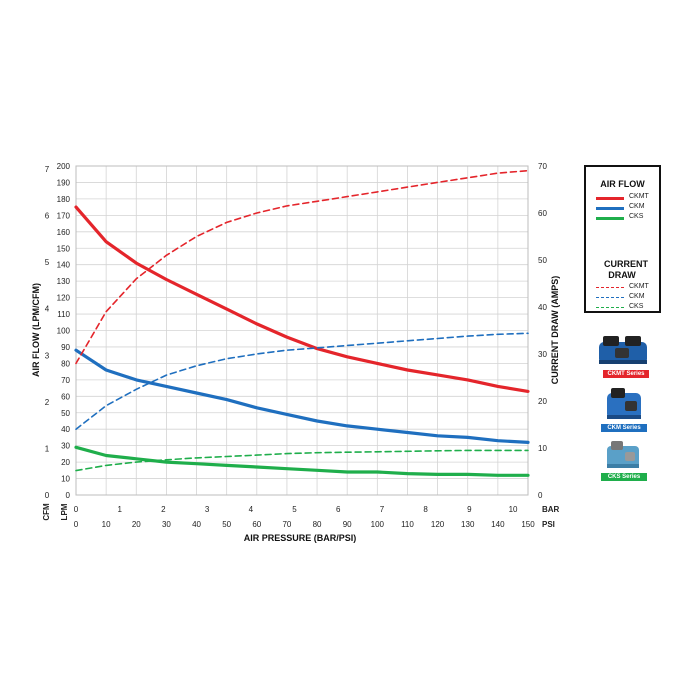 Image resolution: width=700 pixels, height=700 pixels. I want to click on y-tick-label-amps: 30, so click(542, 354).